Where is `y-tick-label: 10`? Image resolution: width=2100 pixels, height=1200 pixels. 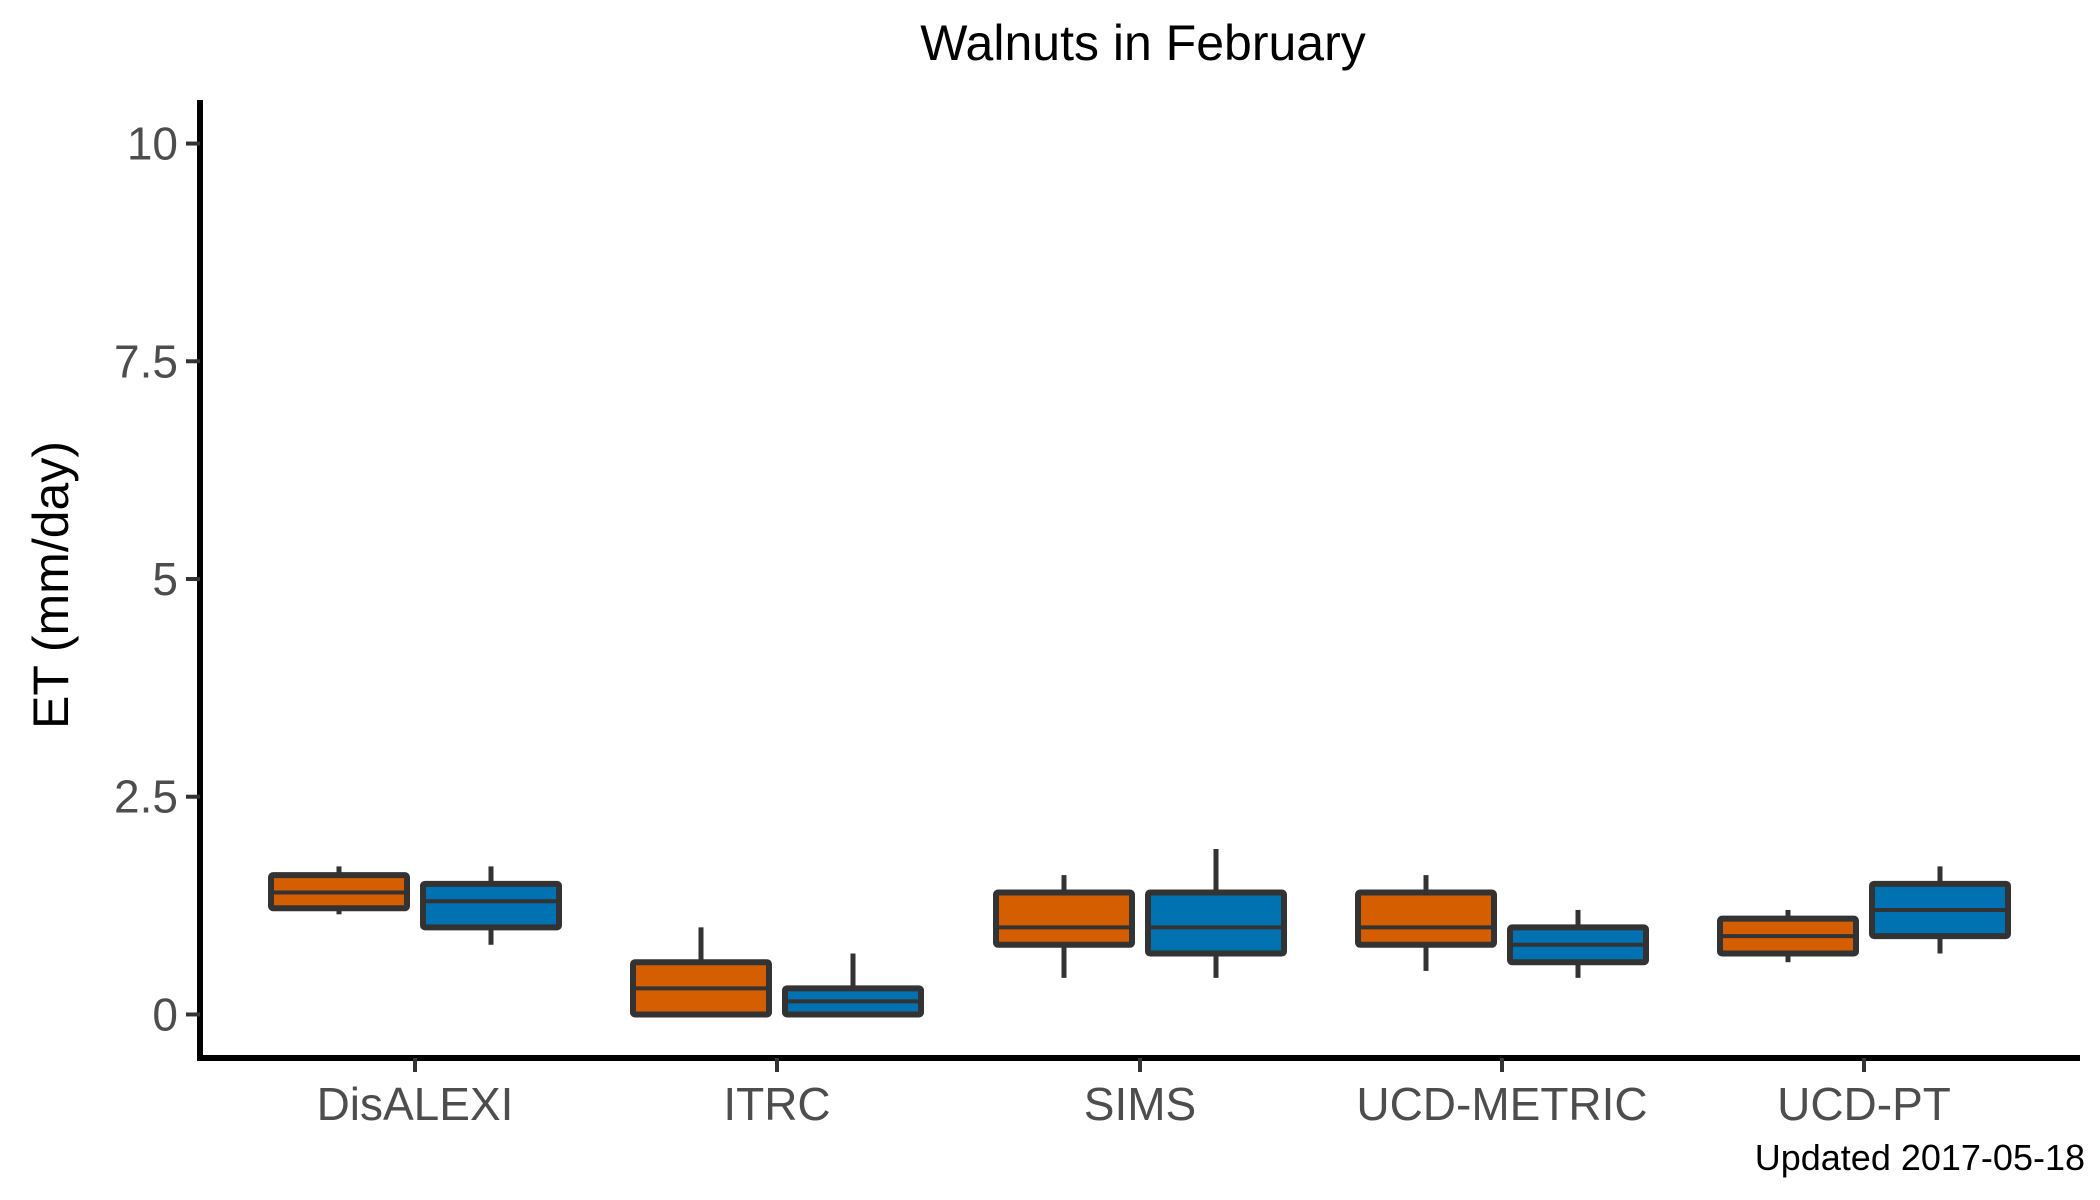
y-tick-label: 10 is located at coordinates (152, 144).